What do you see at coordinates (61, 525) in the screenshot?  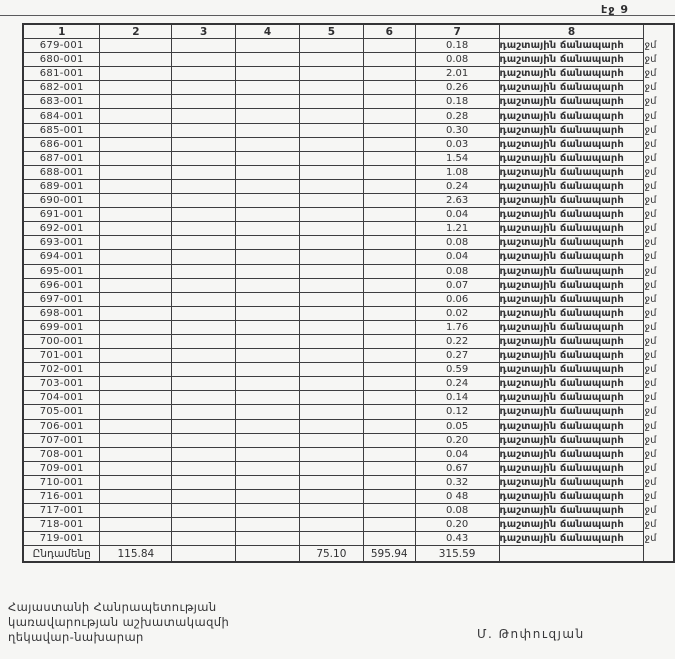 I see `row-id-cell: 718-001` at bounding box center [61, 525].